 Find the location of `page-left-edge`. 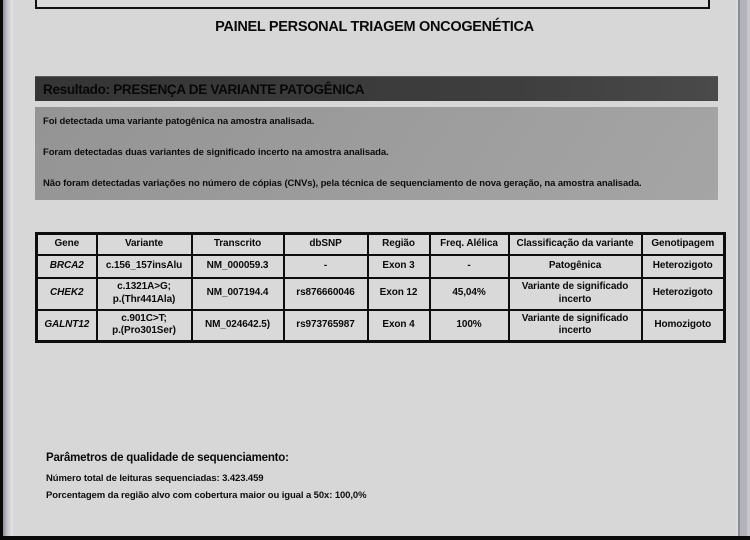

page-left-edge is located at coordinates (8, 270).